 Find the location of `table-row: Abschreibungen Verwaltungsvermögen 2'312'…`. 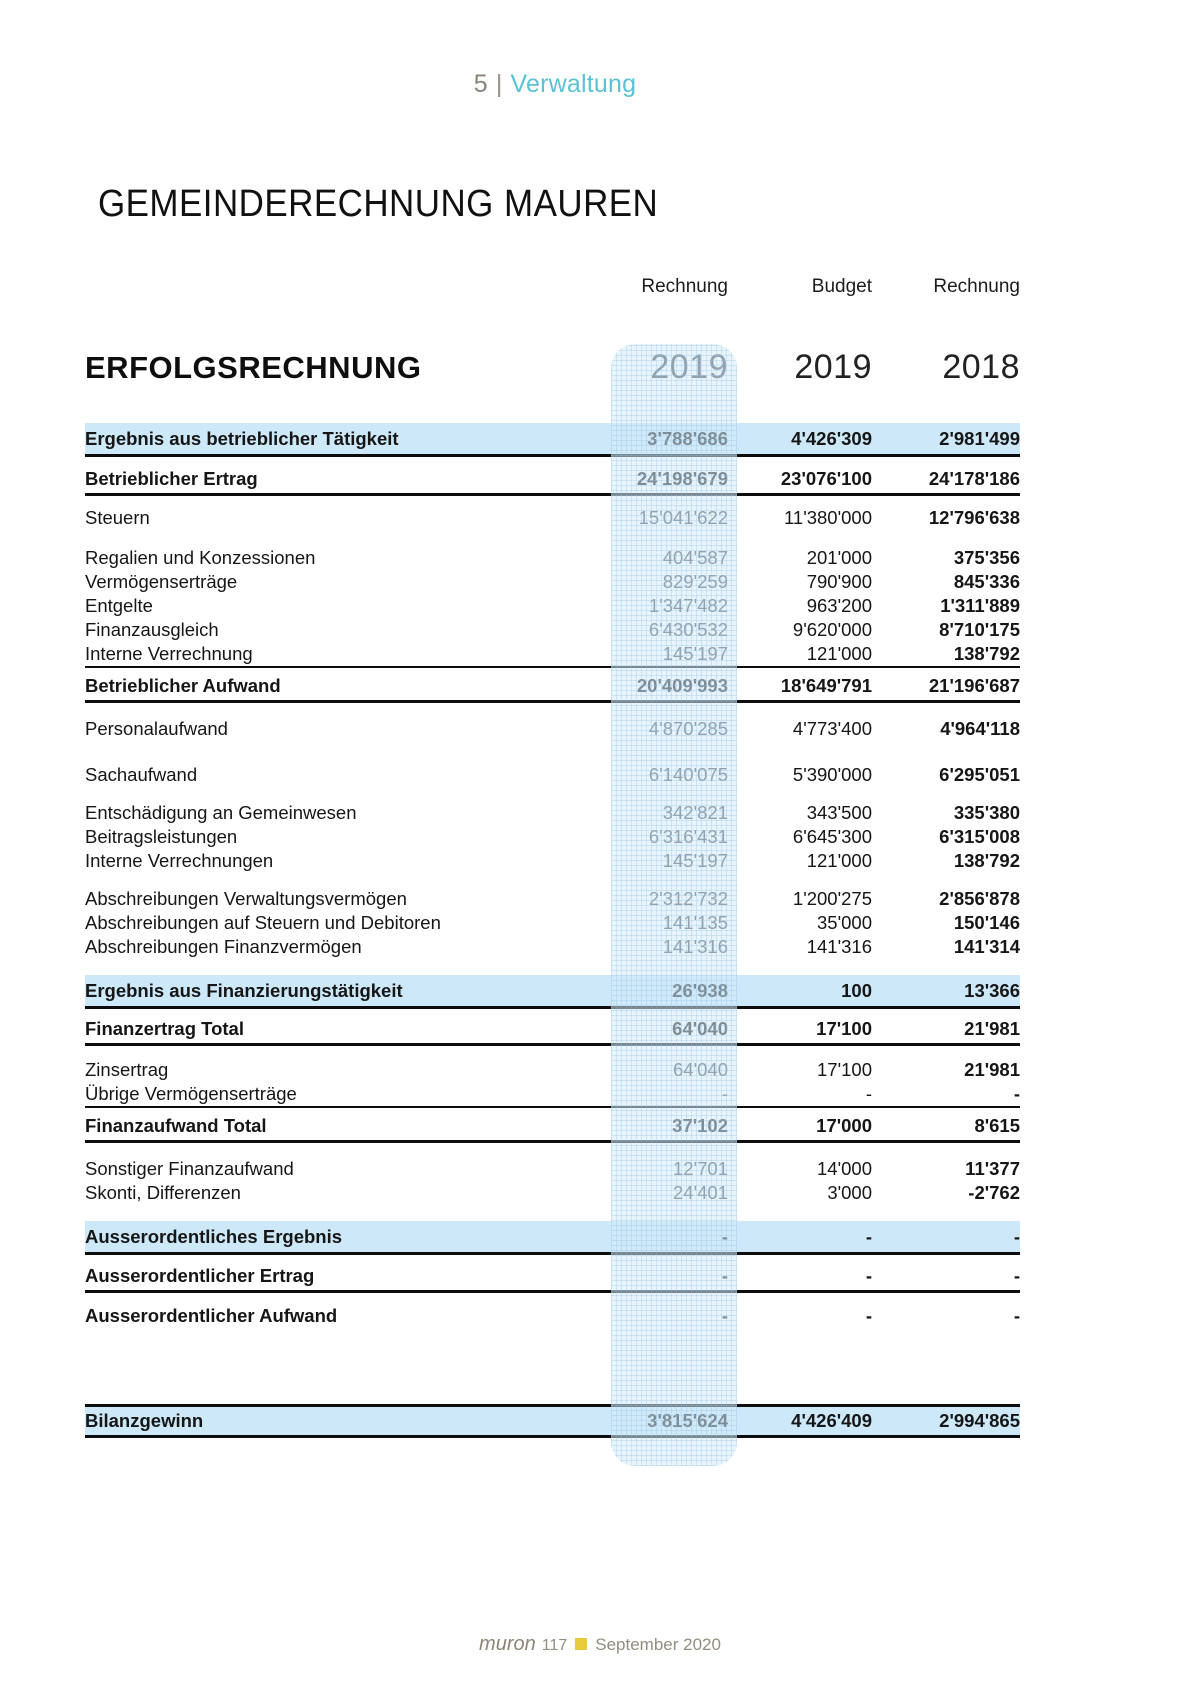

table-row: Abschreibungen Verwaltungsvermögen 2'312'… is located at coordinates (552, 899).